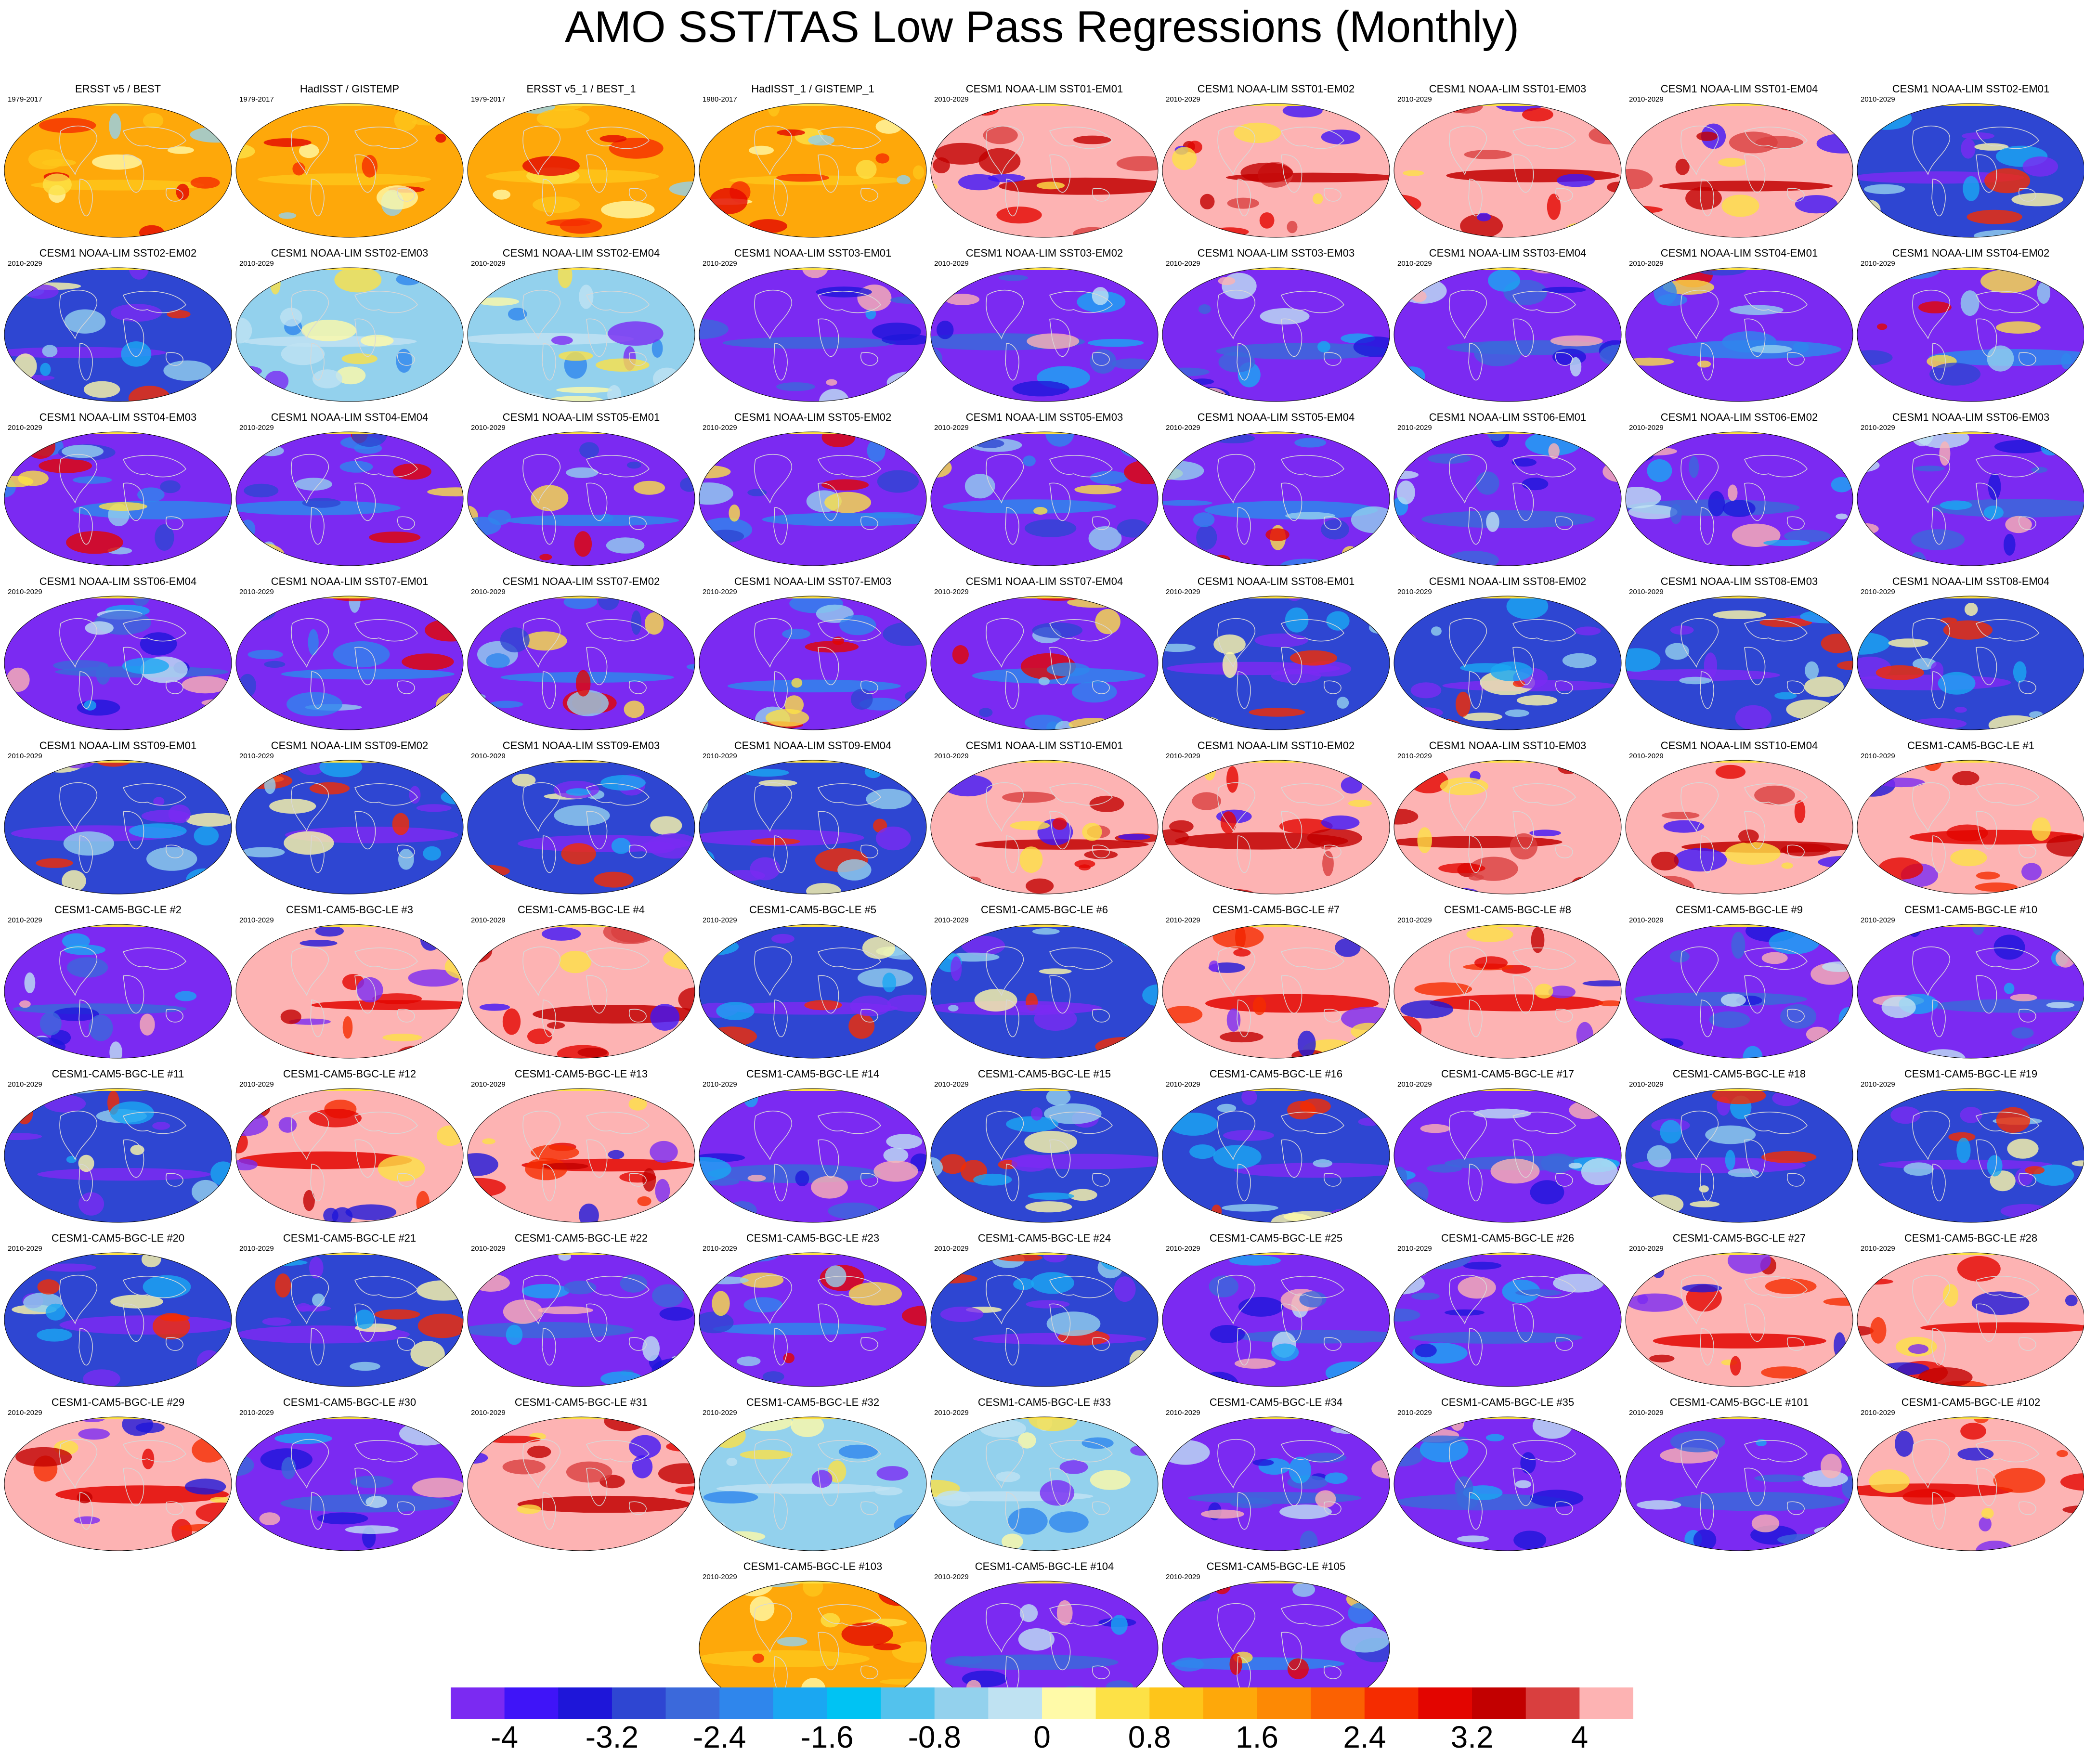 The height and width of the screenshot is (1764, 2084). What do you see at coordinates (118, 1074) in the screenshot?
I see `panel-title: CESM1-CAM5-BGC-LE #11` at bounding box center [118, 1074].